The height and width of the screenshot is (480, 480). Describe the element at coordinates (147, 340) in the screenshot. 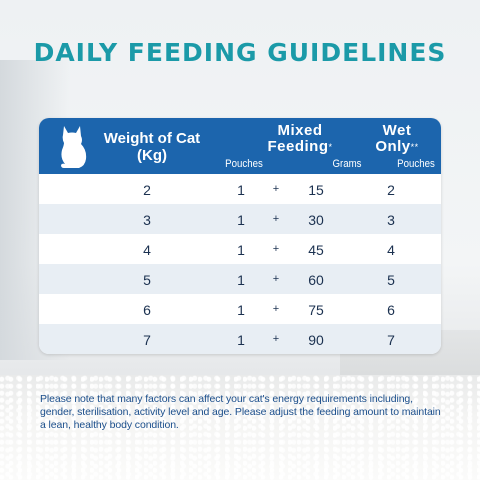

I see `cell-weight: 7` at that location.